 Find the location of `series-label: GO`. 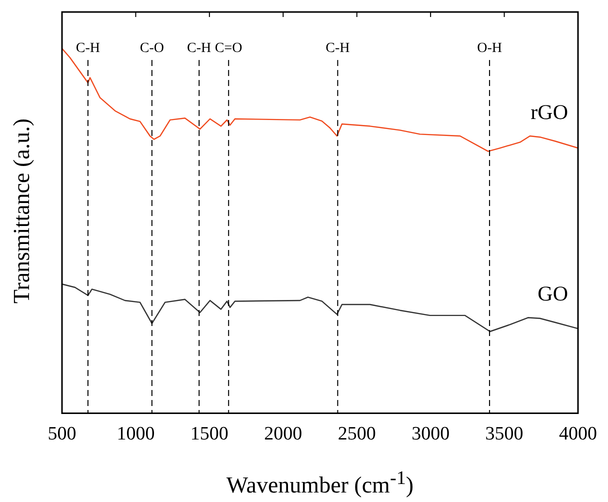

series-label: GO is located at coordinates (553, 294).